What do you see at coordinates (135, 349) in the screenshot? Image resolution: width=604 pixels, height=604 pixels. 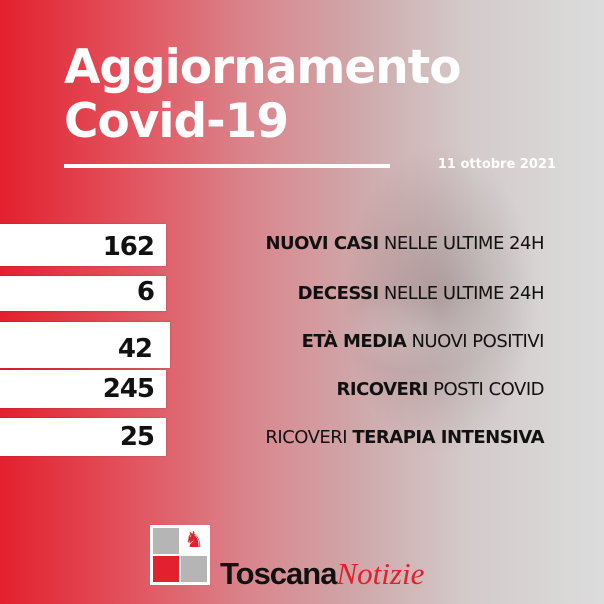 I see `stat-value: 42` at bounding box center [135, 349].